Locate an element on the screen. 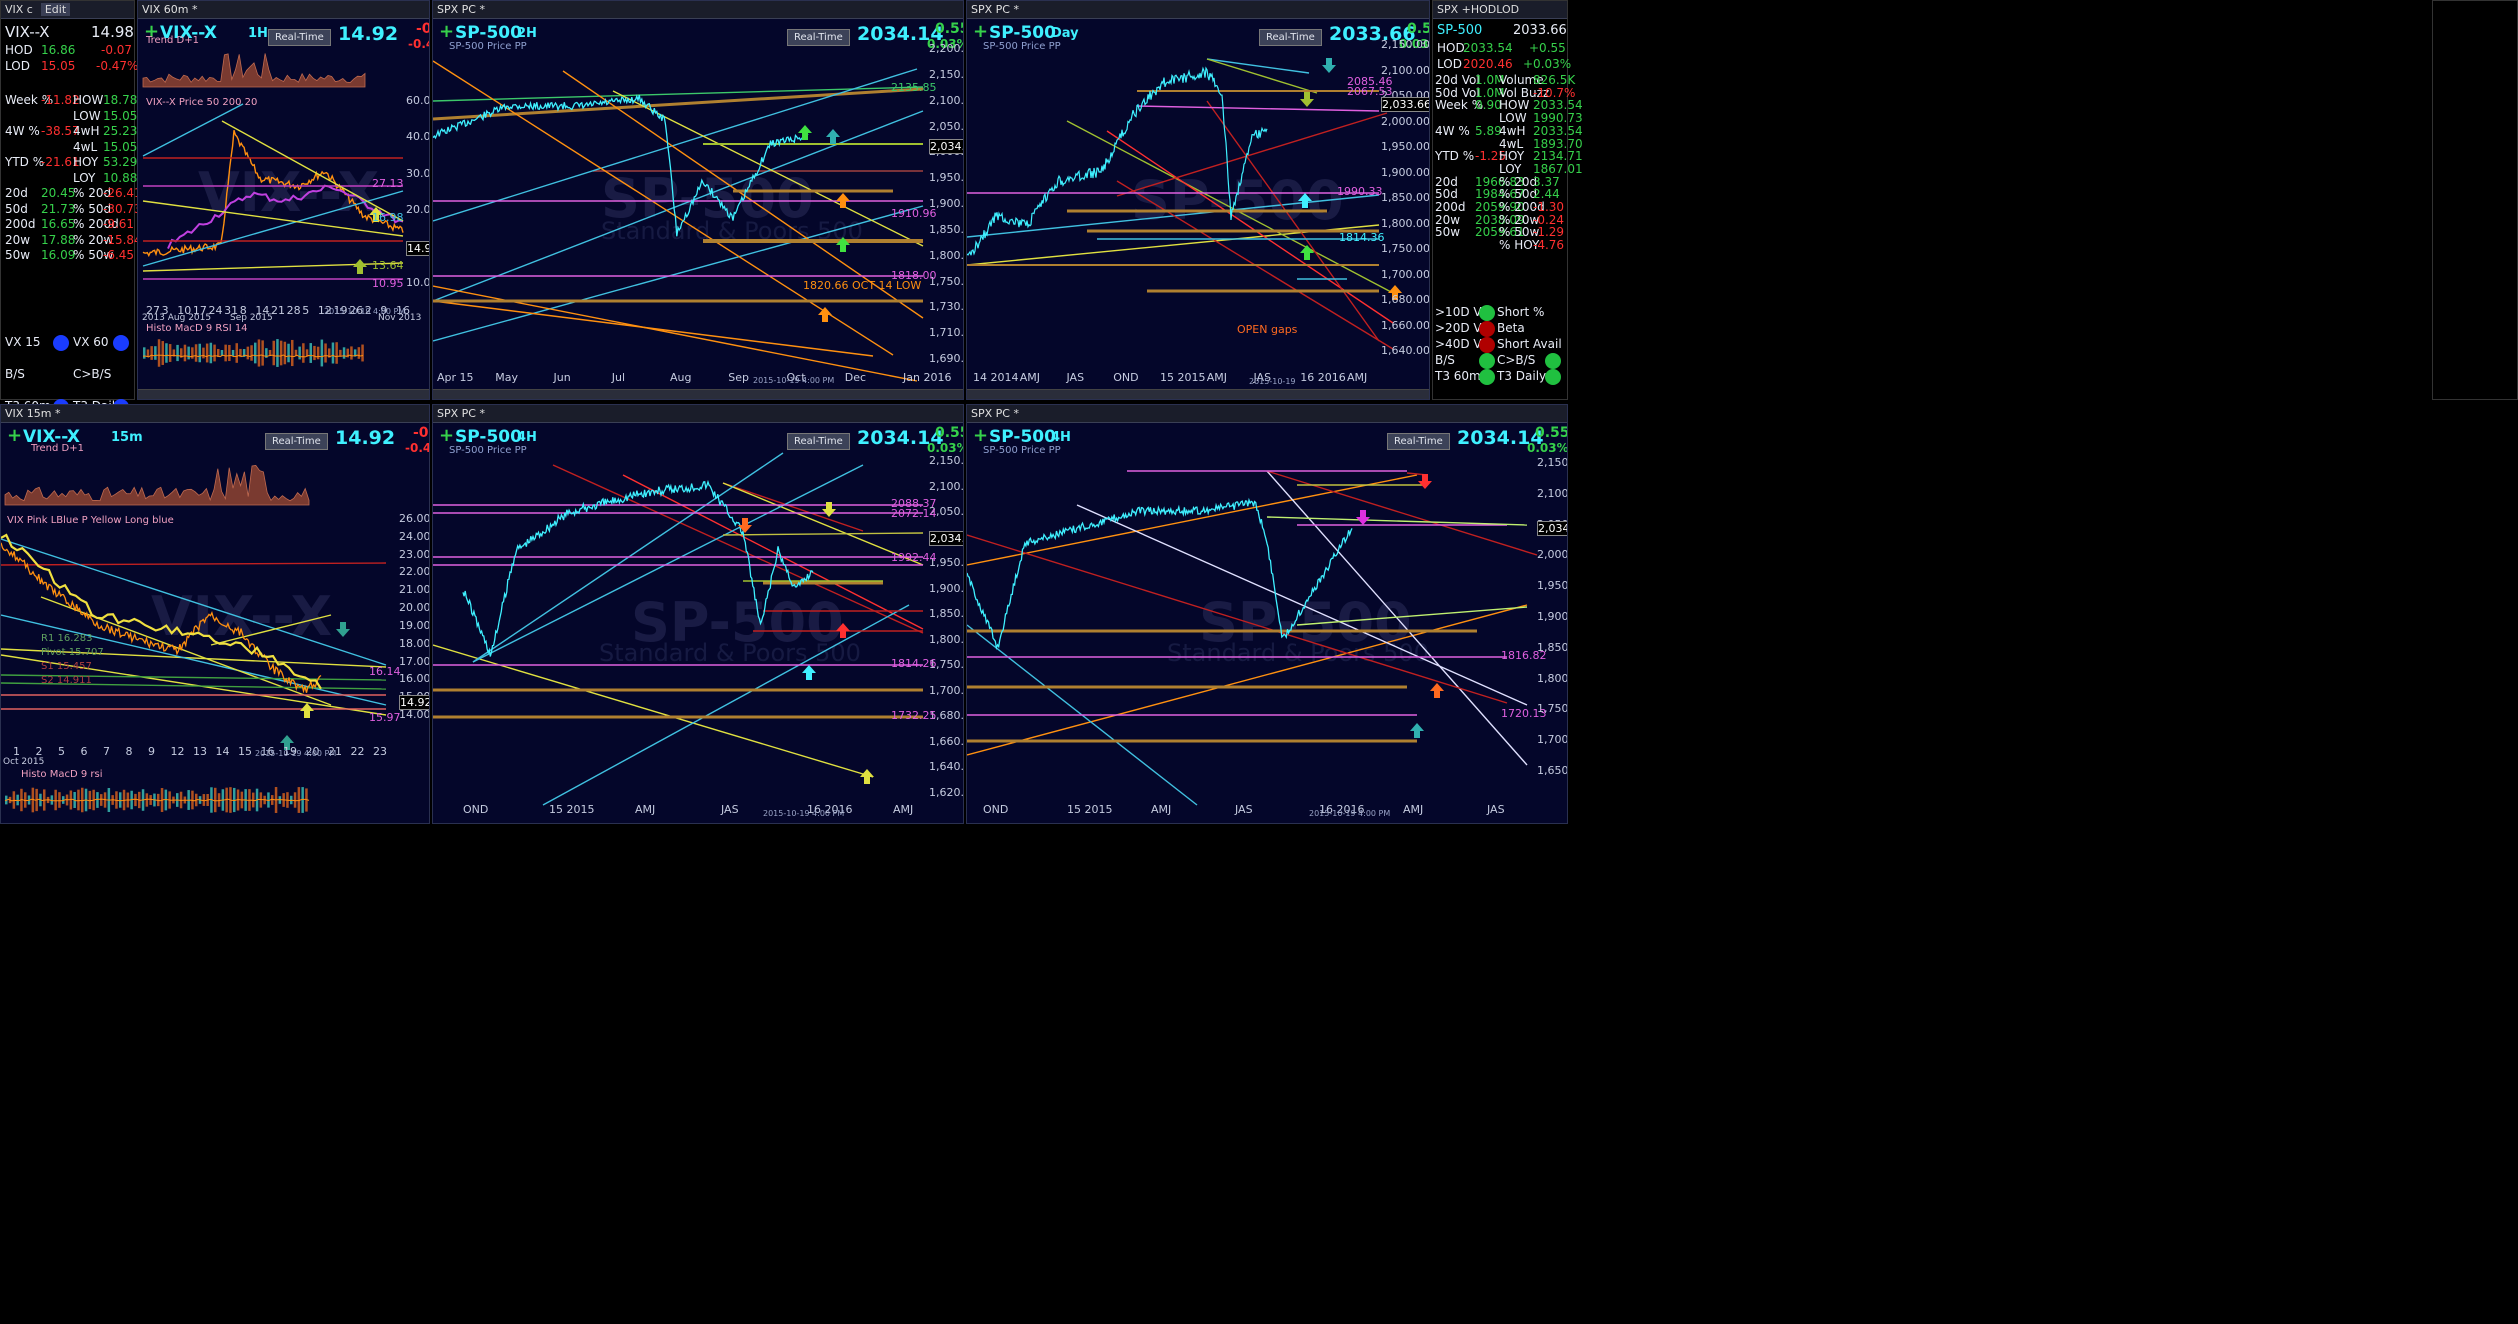  signal-label: B/S is located at coordinates (15, 374).